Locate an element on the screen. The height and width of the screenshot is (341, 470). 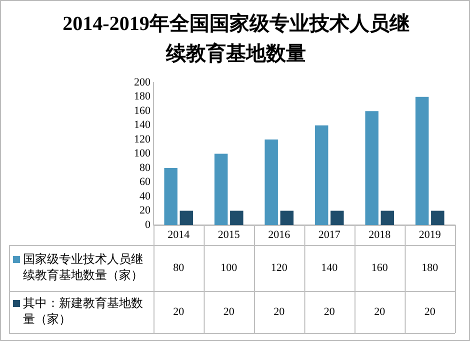
data-label: 160 is located at coordinates (379, 268).